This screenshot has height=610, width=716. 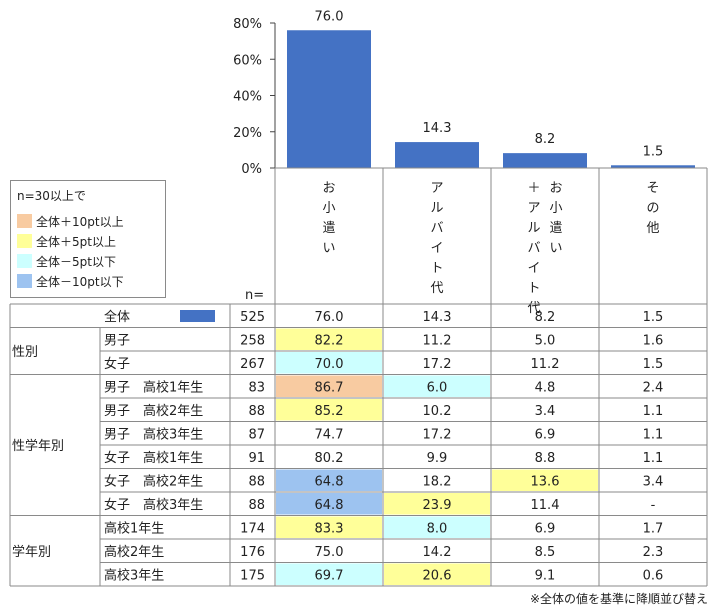 What do you see at coordinates (80, 222) in the screenshot?
I see `legend-label: 全体＋10pt以上` at bounding box center [80, 222].